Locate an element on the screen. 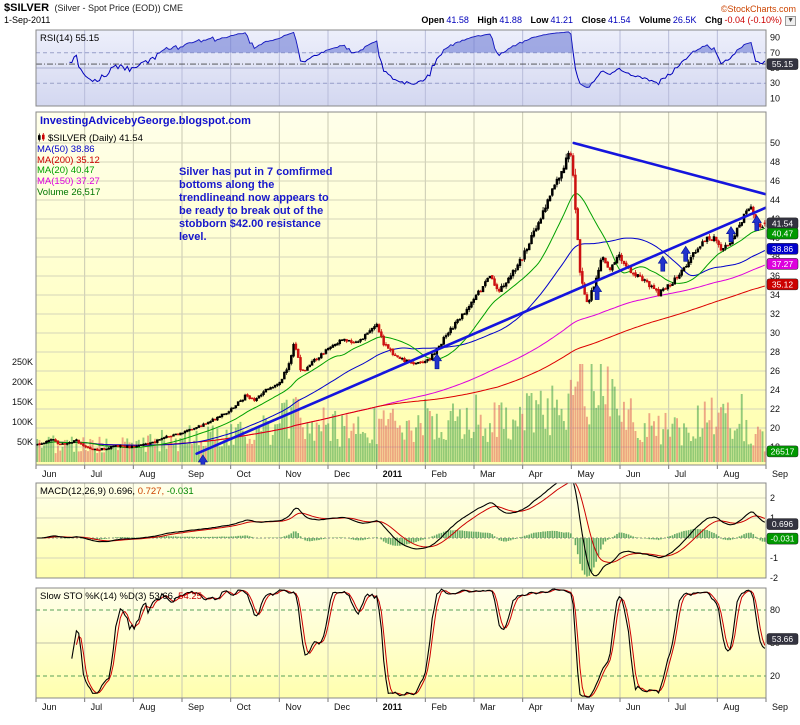 The width and height of the screenshot is (800, 725). low-value: 41.21 is located at coordinates (561, 20).